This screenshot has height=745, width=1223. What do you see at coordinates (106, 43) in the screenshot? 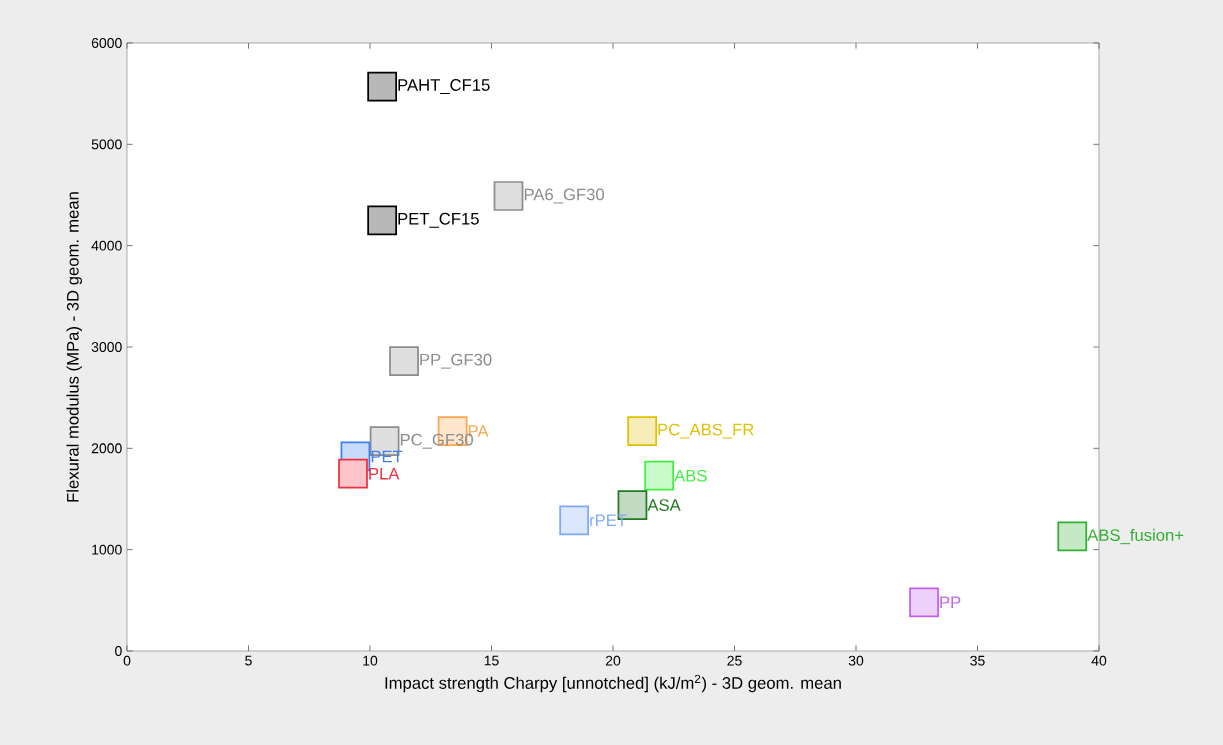
I see `y-tick-label: 6000` at bounding box center [106, 43].